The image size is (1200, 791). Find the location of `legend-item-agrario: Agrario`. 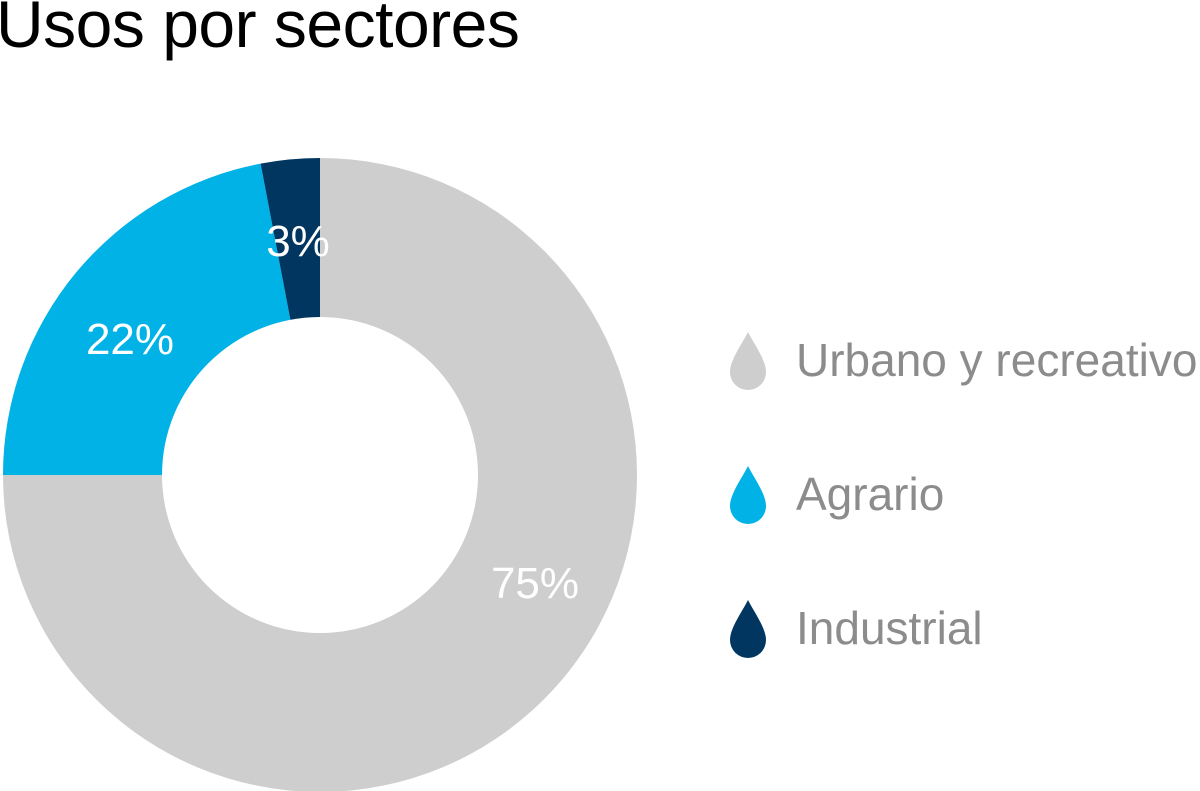

legend-item-agrario: Agrario is located at coordinates (836, 494).